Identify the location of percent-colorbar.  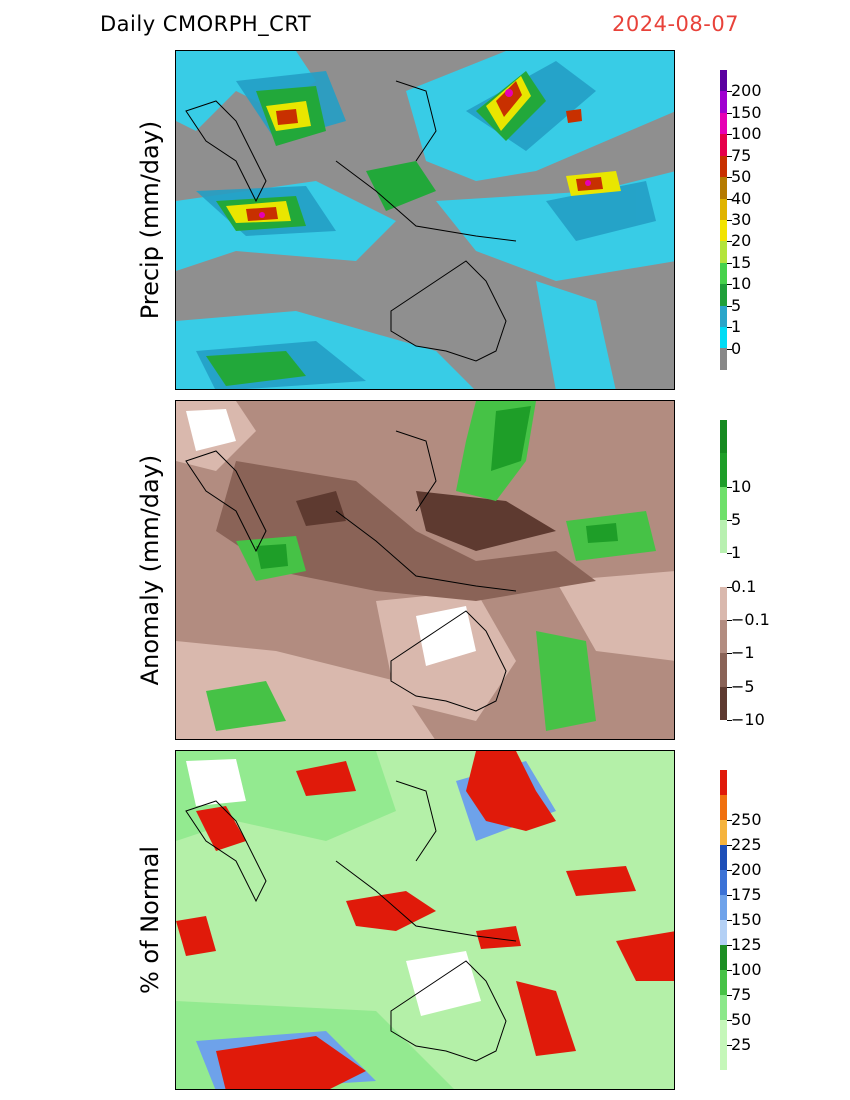
(723, 920).